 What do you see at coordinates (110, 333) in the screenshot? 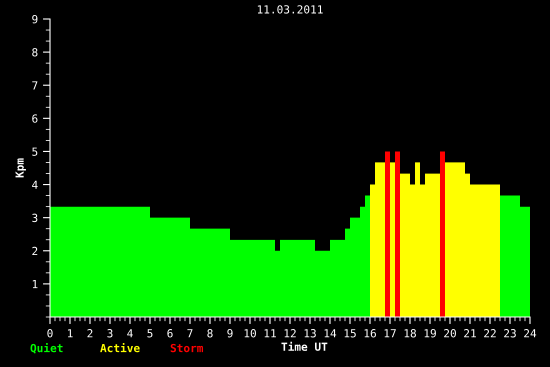
I see `x-tick-label: 3` at bounding box center [110, 333].